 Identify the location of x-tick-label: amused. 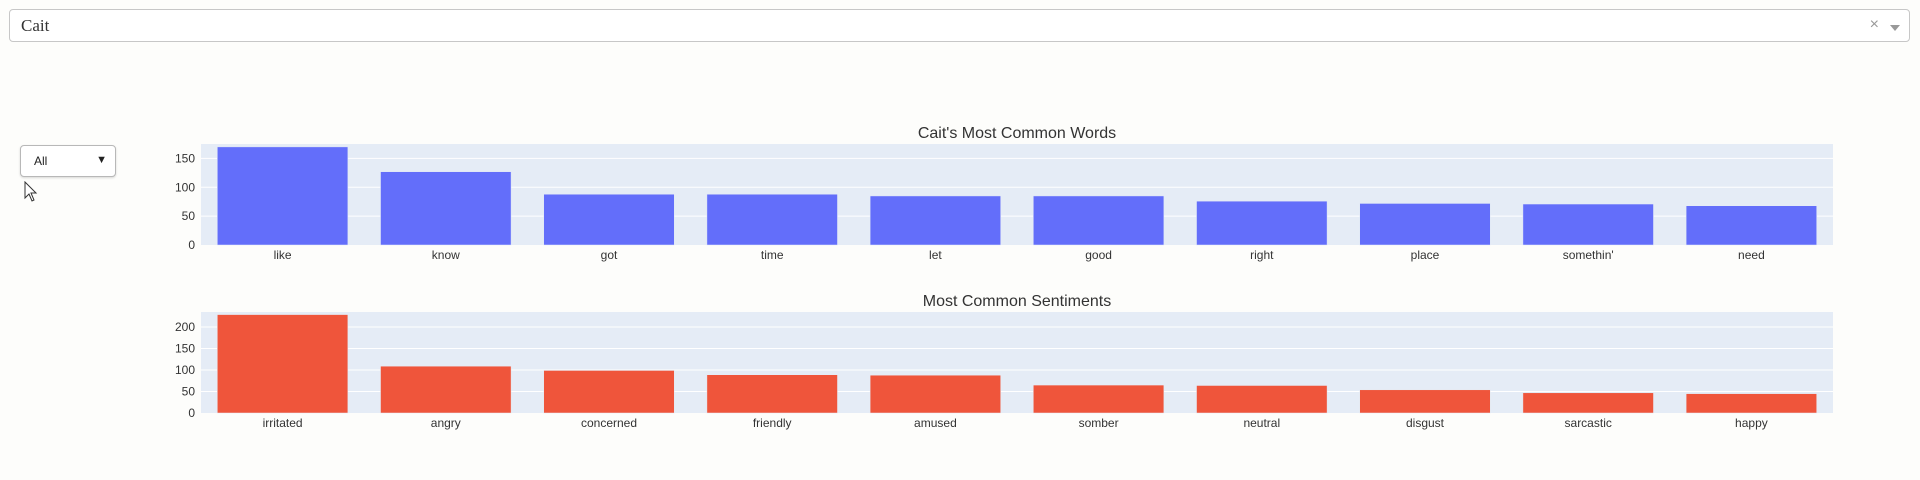
(935, 423).